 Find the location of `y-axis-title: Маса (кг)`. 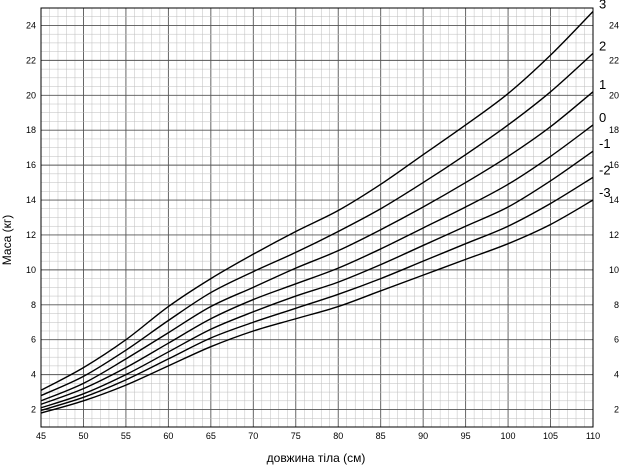

y-axis-title: Маса (кг) is located at coordinates (7, 240).